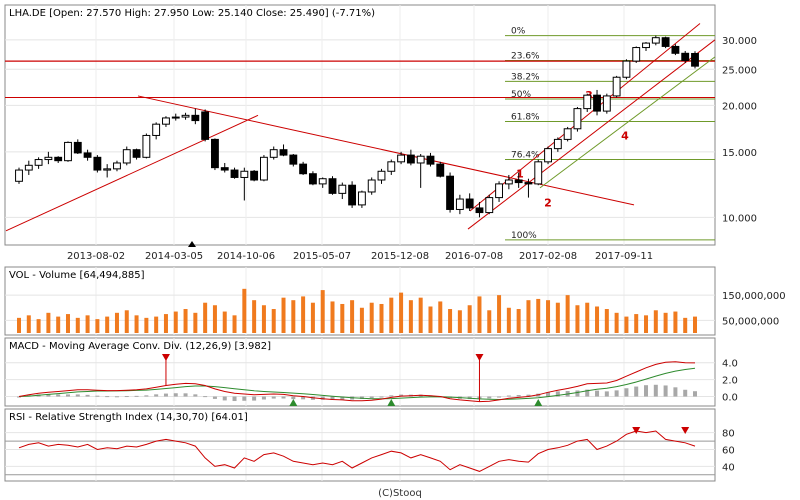  I want to click on x-tick-label: 2014-10-06, so click(246, 256).